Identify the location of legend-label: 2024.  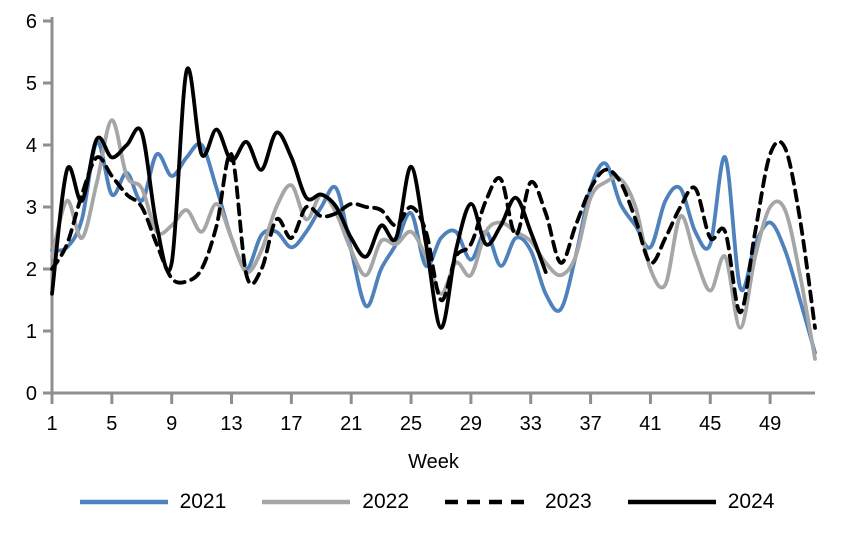
(751, 501).